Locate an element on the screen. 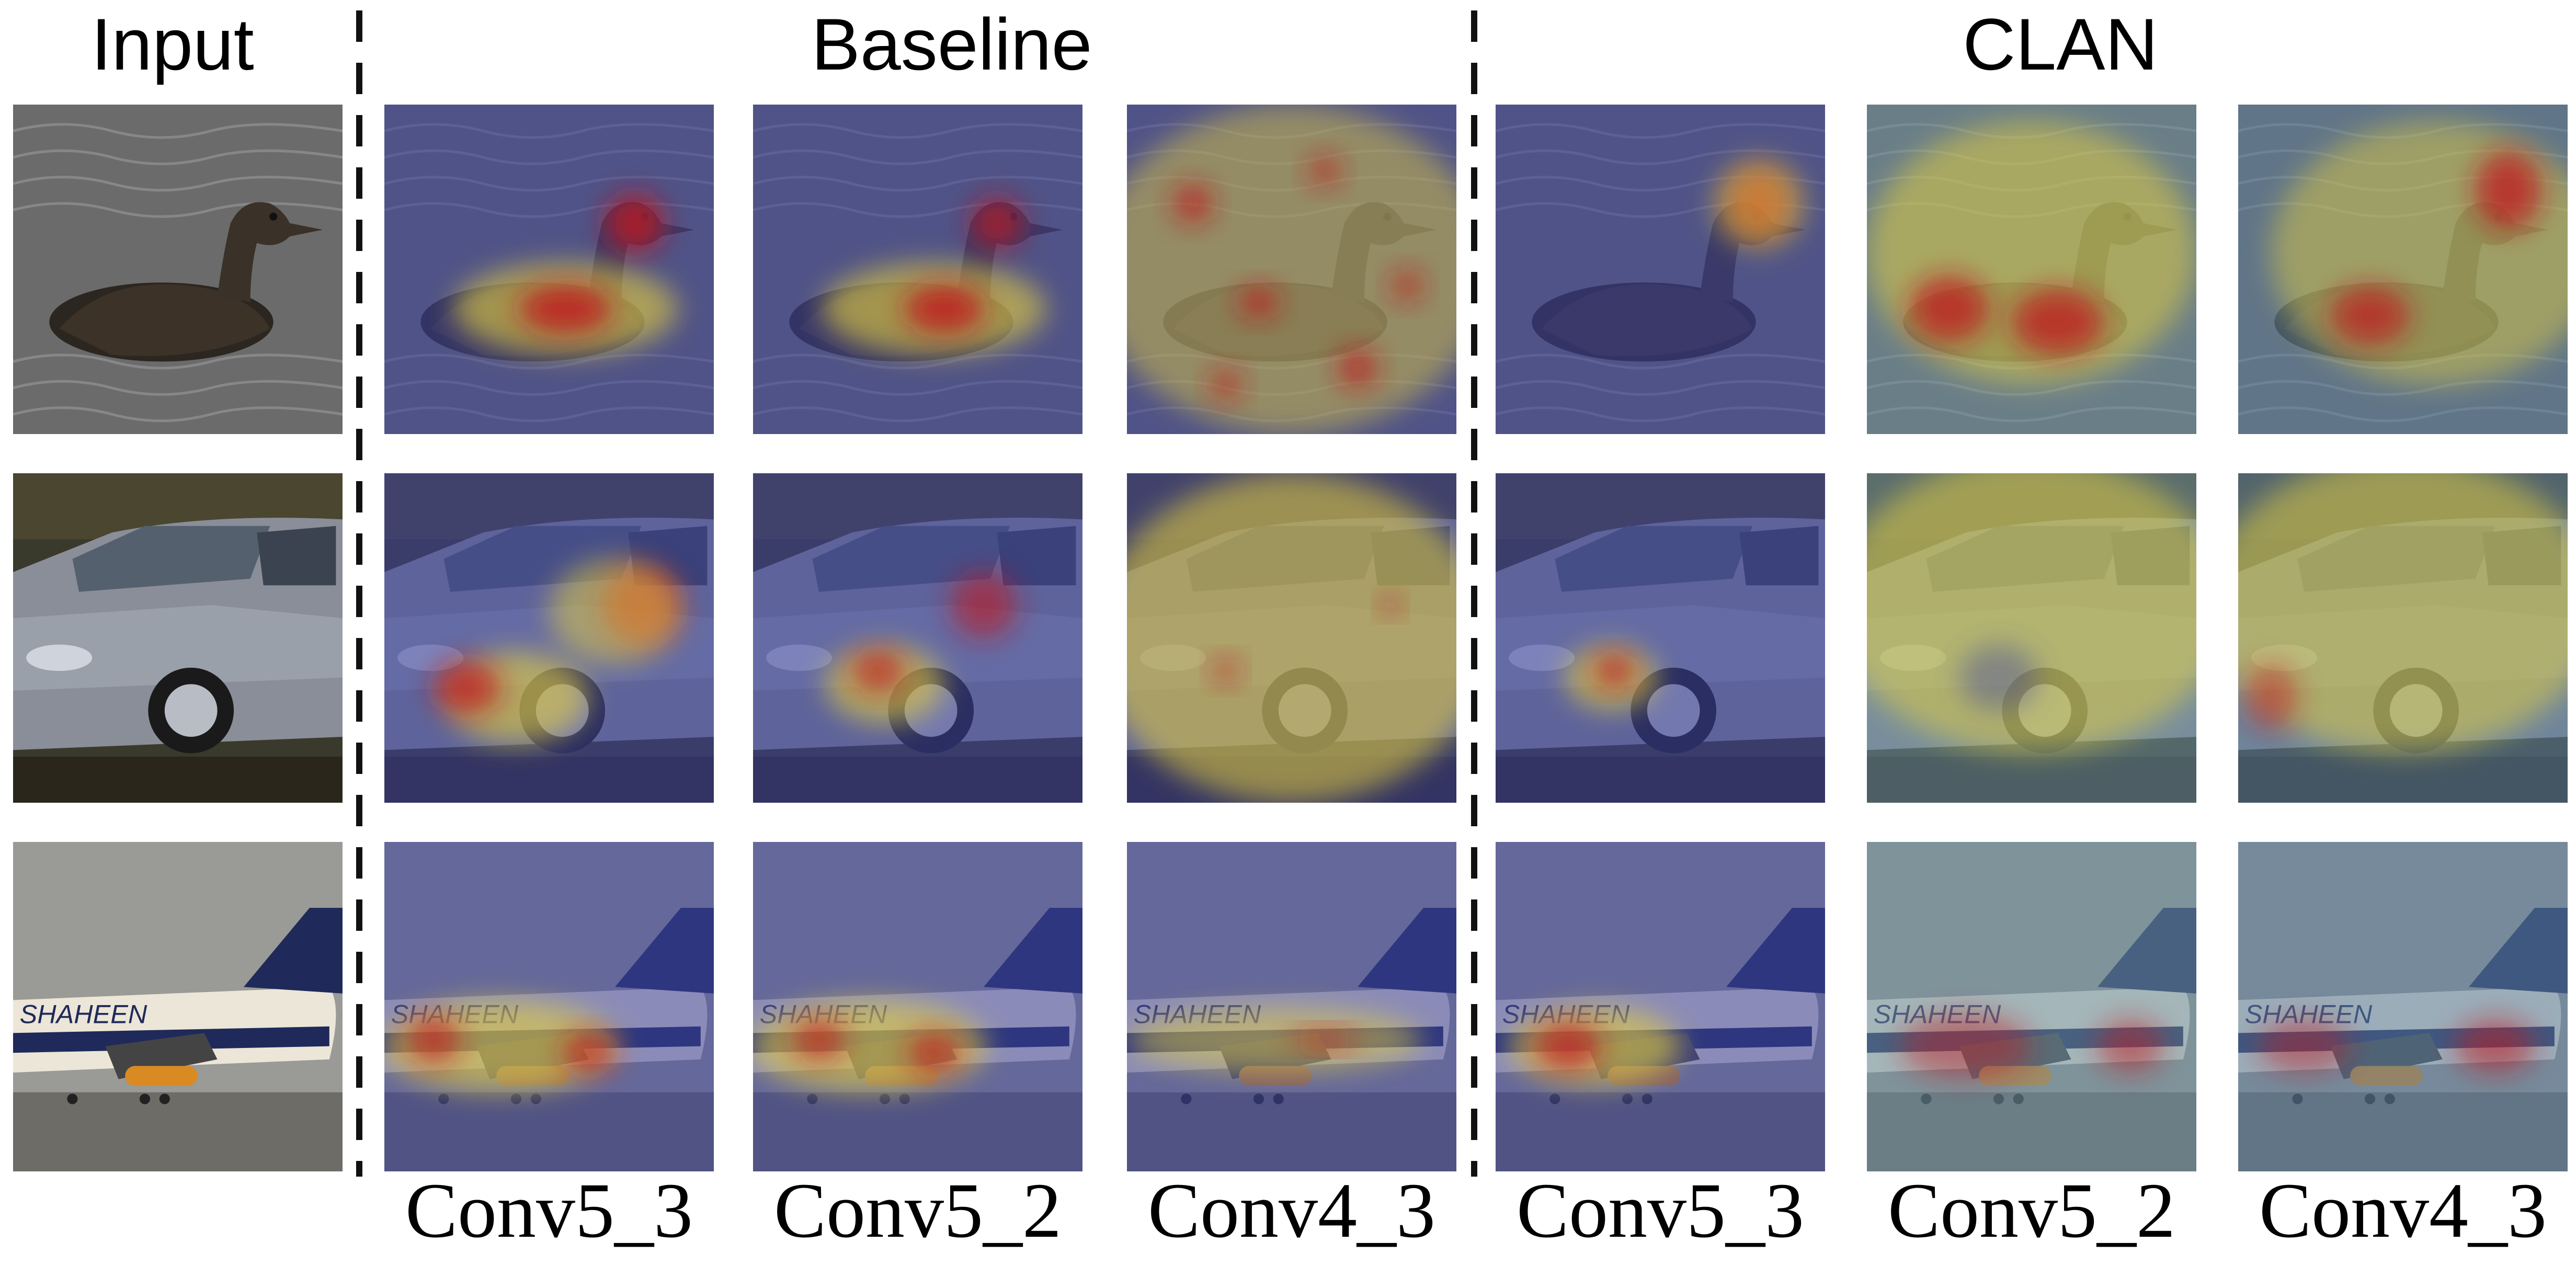 The image size is (2576, 1265). car-baseline-conv5-3-image is located at coordinates (549, 638).